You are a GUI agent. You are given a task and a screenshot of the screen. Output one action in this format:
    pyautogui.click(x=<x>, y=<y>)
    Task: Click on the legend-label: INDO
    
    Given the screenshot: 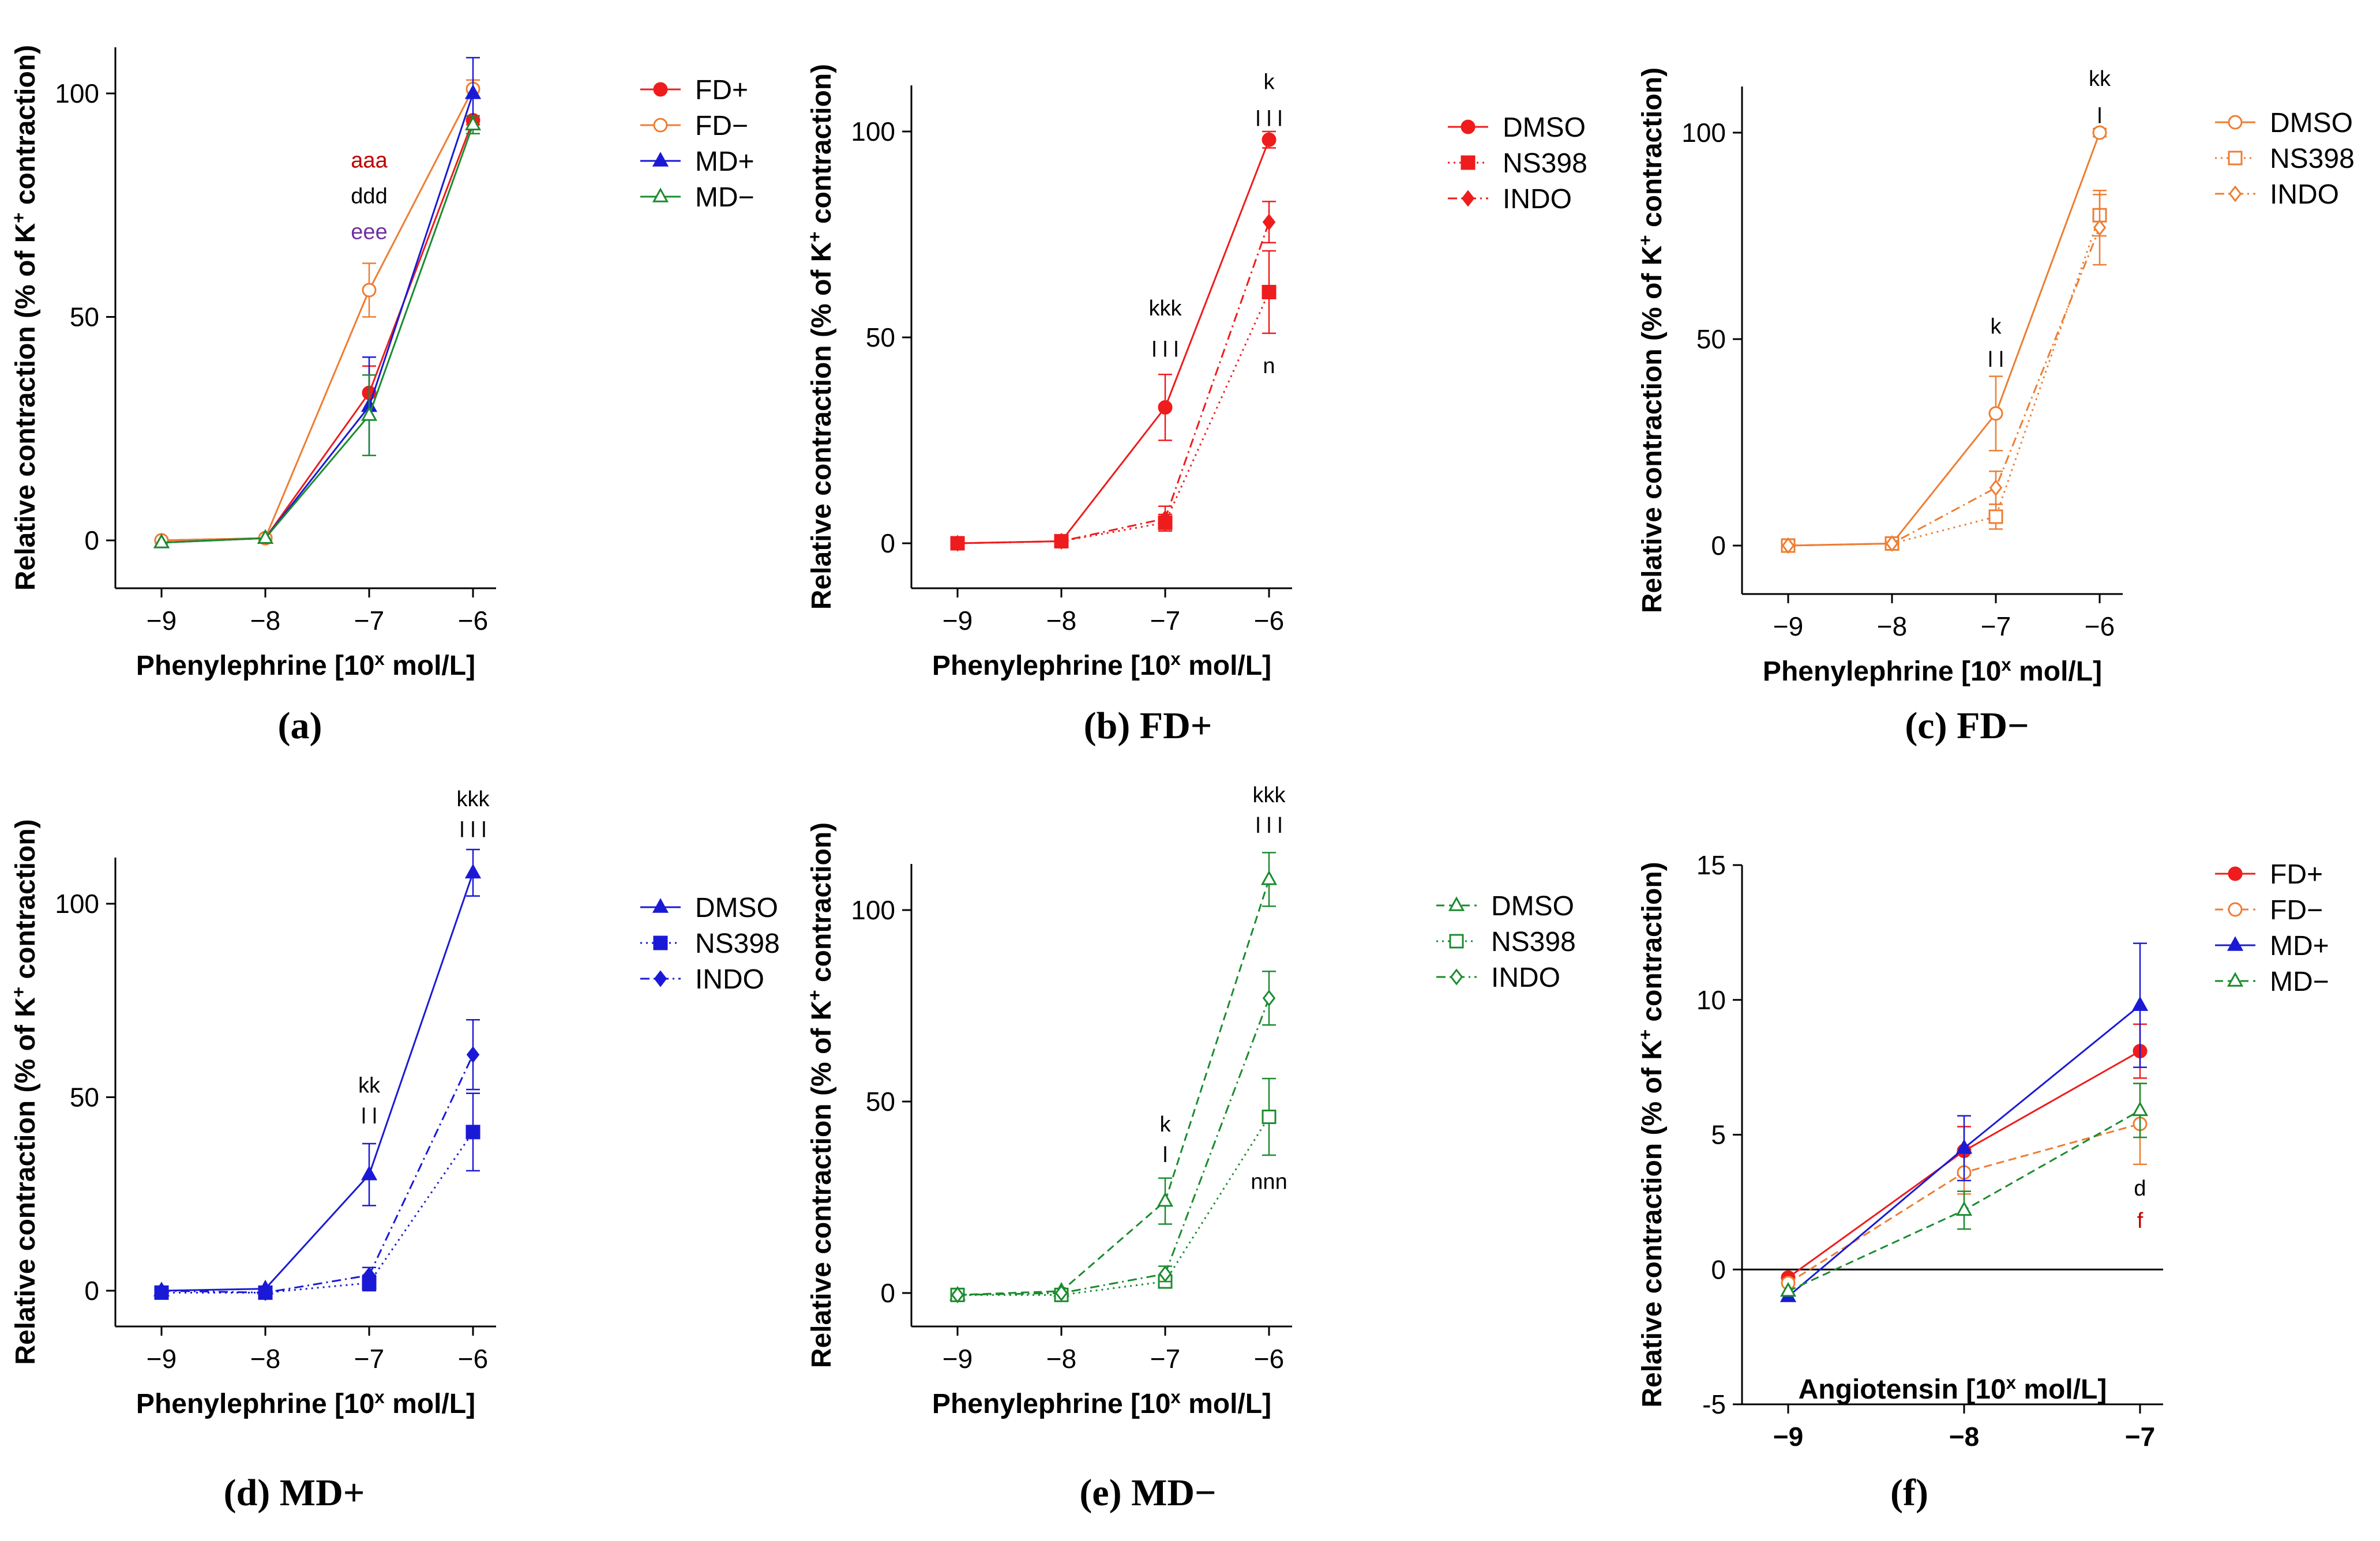 What is the action you would take?
    pyautogui.click(x=729, y=979)
    